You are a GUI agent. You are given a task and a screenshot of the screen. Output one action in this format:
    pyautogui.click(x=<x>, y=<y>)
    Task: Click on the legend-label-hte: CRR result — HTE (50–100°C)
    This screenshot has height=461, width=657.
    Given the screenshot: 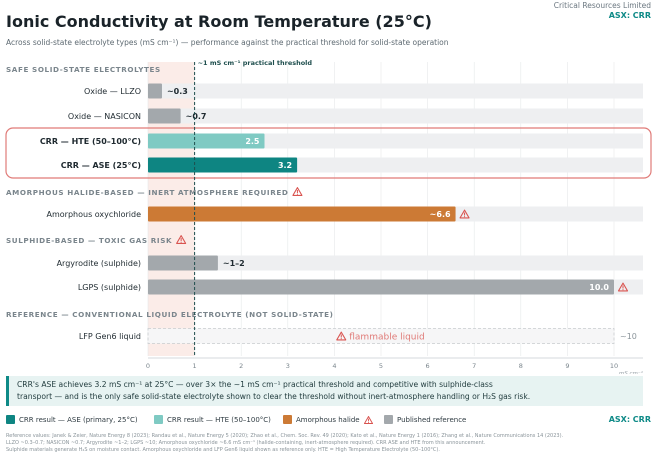 What is the action you would take?
    pyautogui.click(x=219, y=419)
    